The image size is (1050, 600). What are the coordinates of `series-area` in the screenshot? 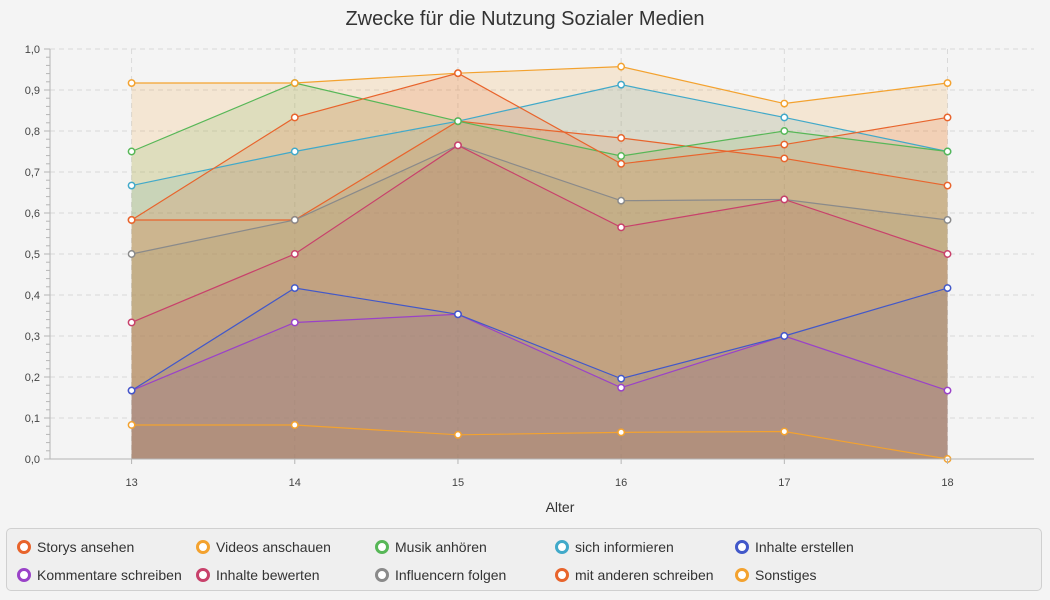 It's located at (539, 441).